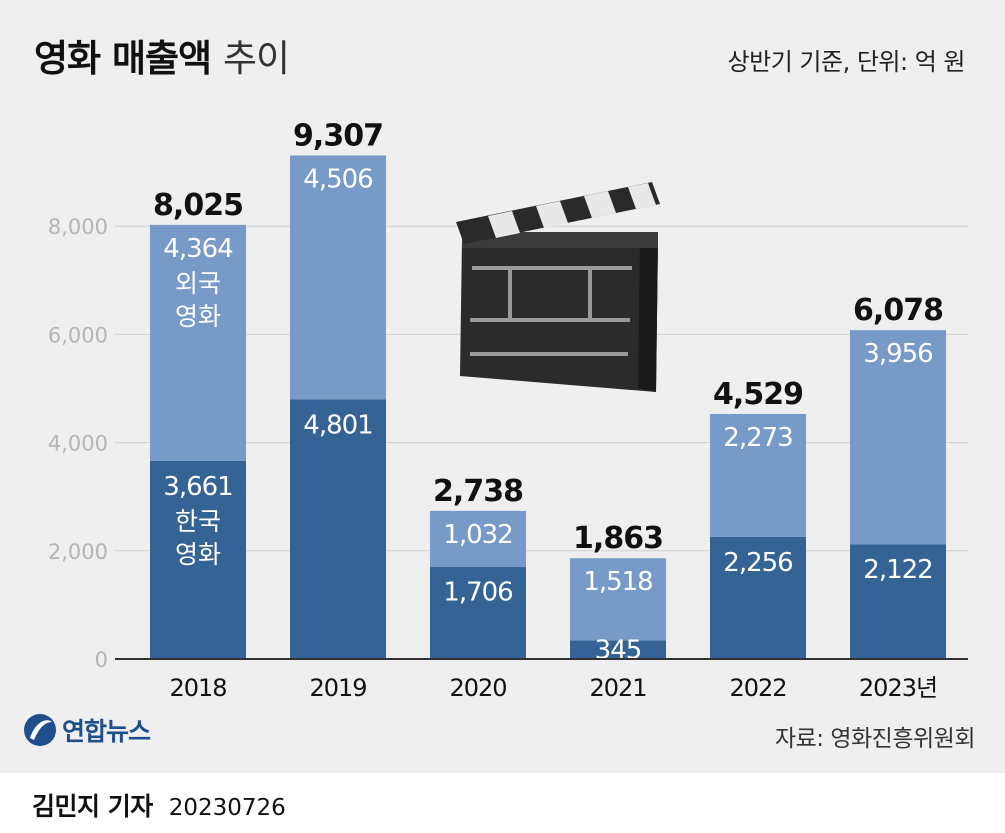 The height and width of the screenshot is (833, 1005). I want to click on chart-title: 영화 매출액 추이, so click(162, 55).